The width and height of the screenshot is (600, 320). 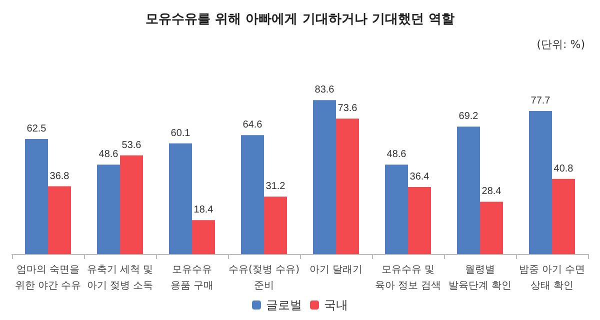 I want to click on data-label: 31.2, so click(x=276, y=186).